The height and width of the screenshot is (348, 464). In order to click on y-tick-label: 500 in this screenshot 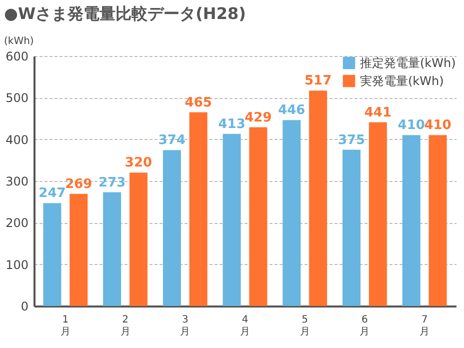, I will do `click(17, 98)`.